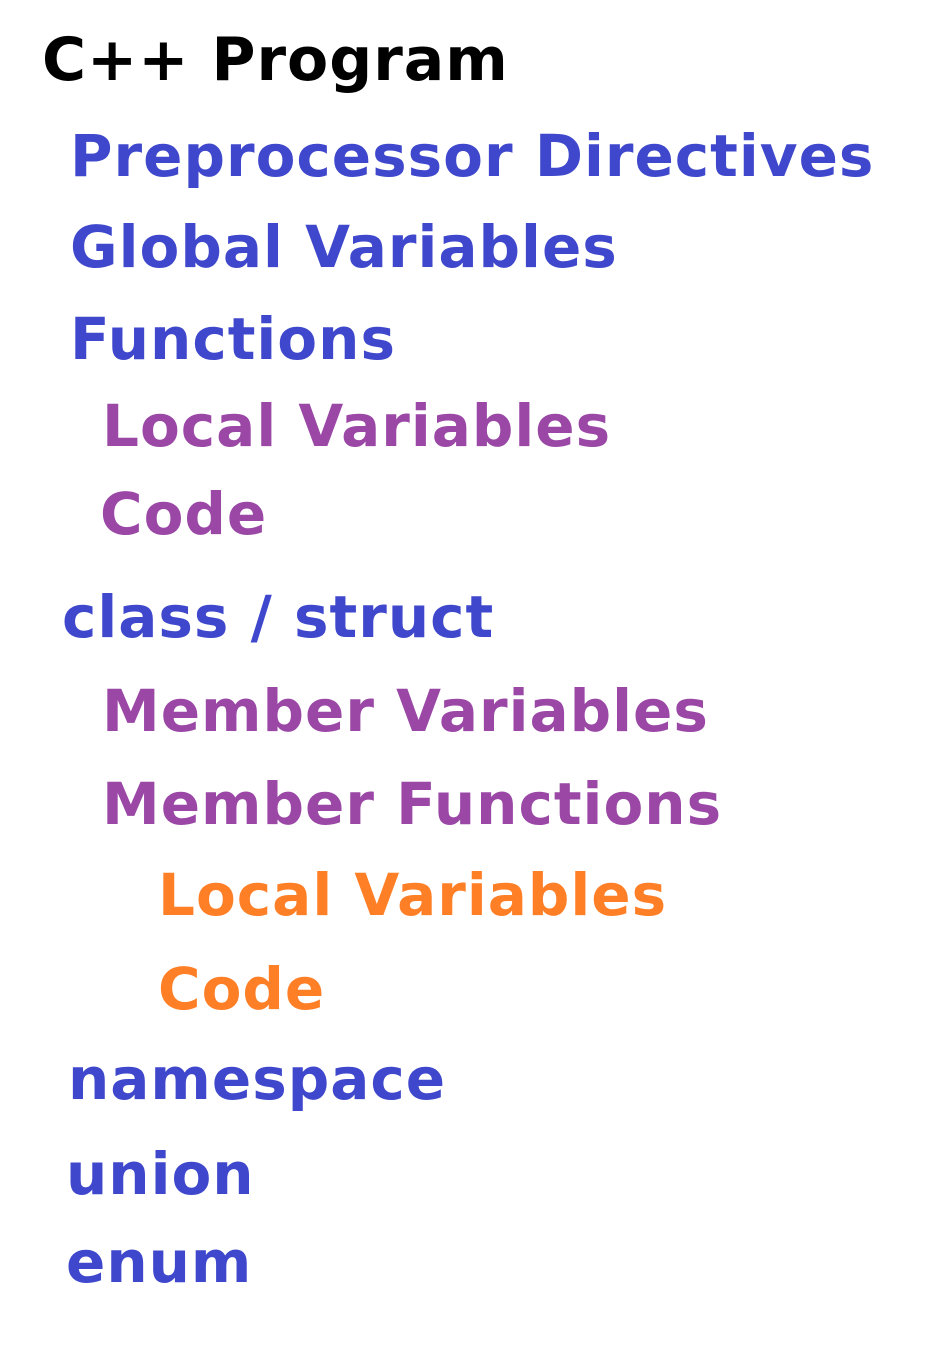 The width and height of the screenshot is (952, 1353). I want to click on item-enum: enum, so click(159, 1262).